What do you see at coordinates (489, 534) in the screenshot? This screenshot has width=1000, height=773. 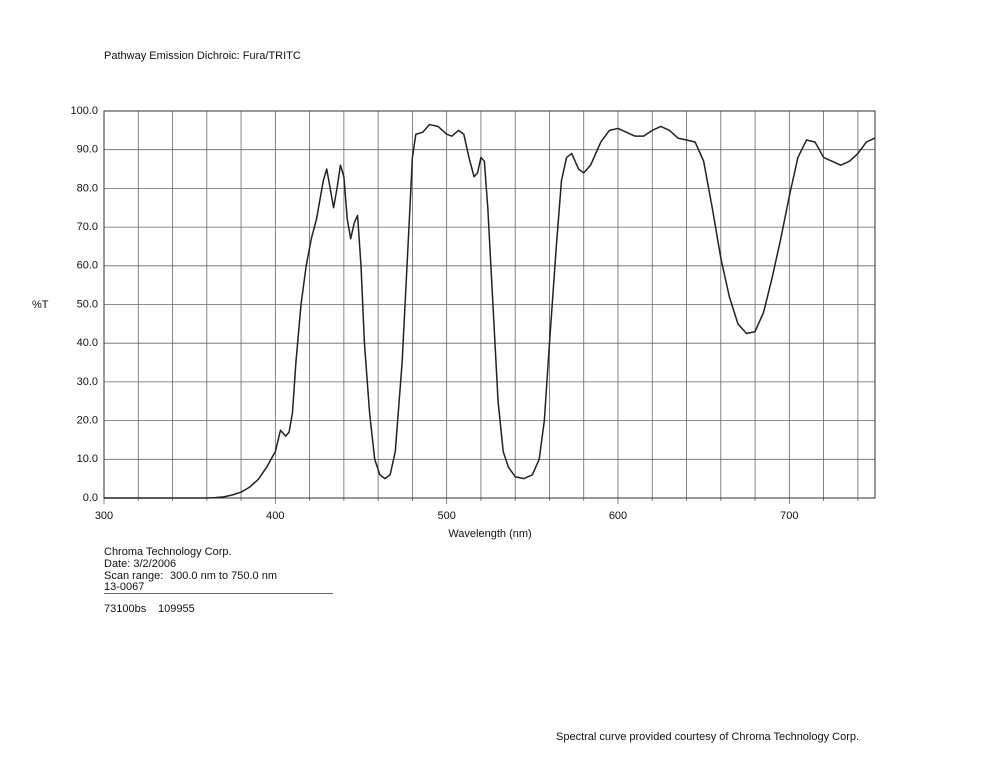 I see `x-axis-label: Wavelength (nm)` at bounding box center [489, 534].